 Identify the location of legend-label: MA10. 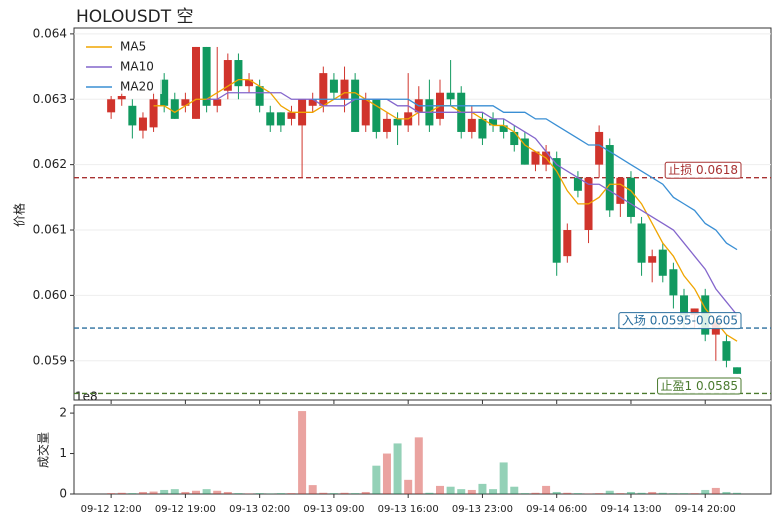
(137, 67).